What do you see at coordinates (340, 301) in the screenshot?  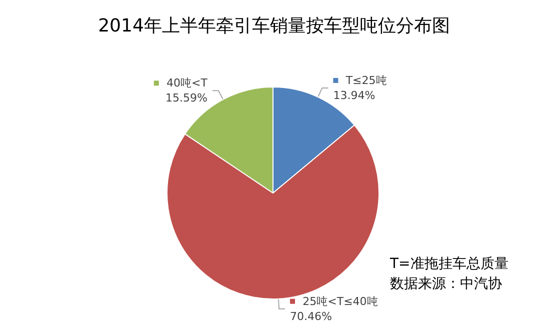 I see `legend-label: 25吨<T≤40吨` at bounding box center [340, 301].